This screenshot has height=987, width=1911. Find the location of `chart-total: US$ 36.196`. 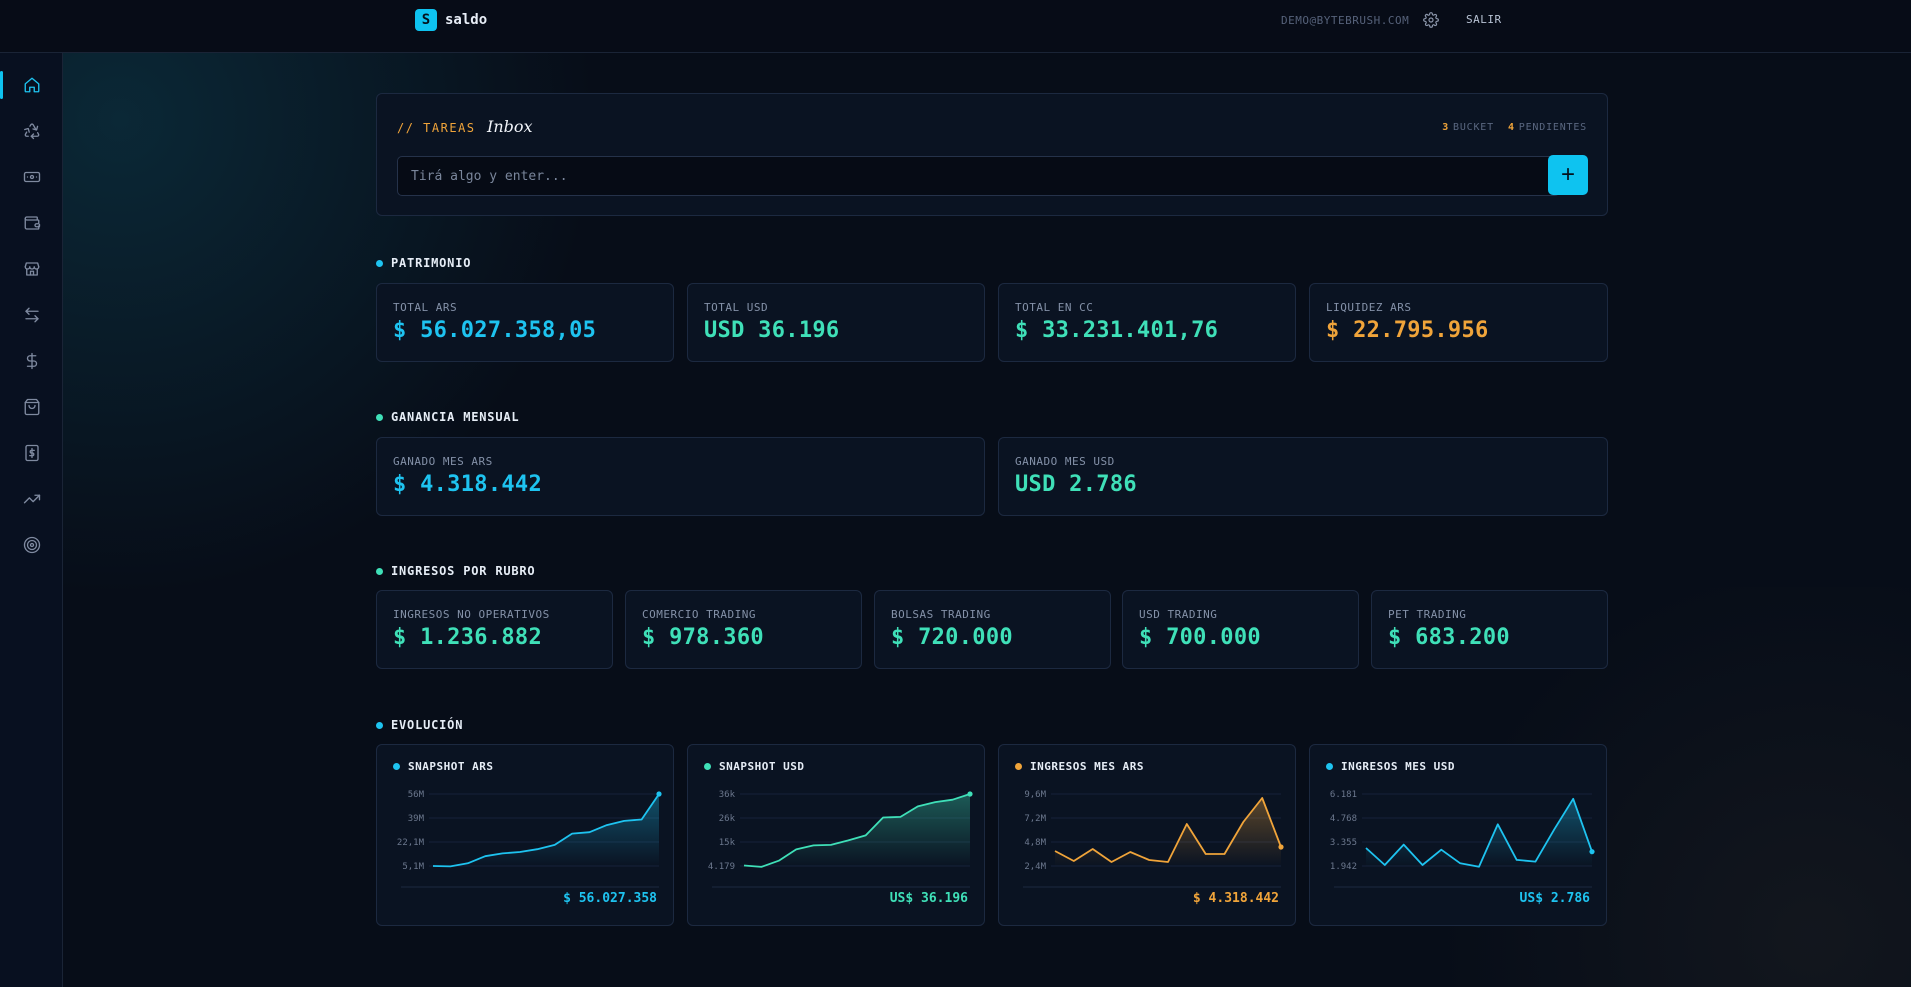

chart-total: US$ 36.196 is located at coordinates (928, 898).